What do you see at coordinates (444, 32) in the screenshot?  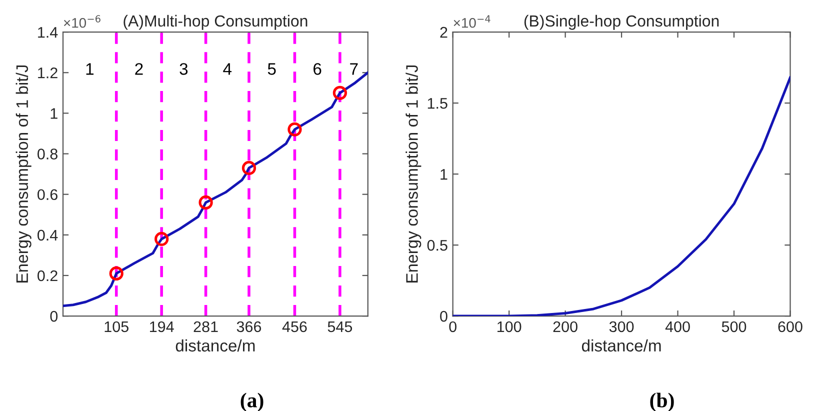 I see `y-tick-label: 2` at bounding box center [444, 32].